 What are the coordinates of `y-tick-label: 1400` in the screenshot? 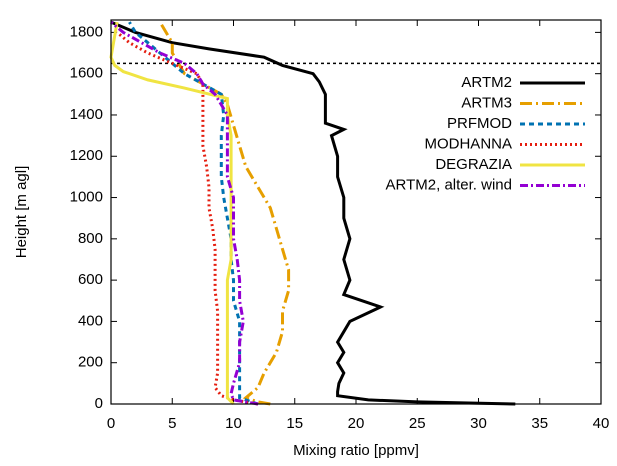 It's located at (86, 114).